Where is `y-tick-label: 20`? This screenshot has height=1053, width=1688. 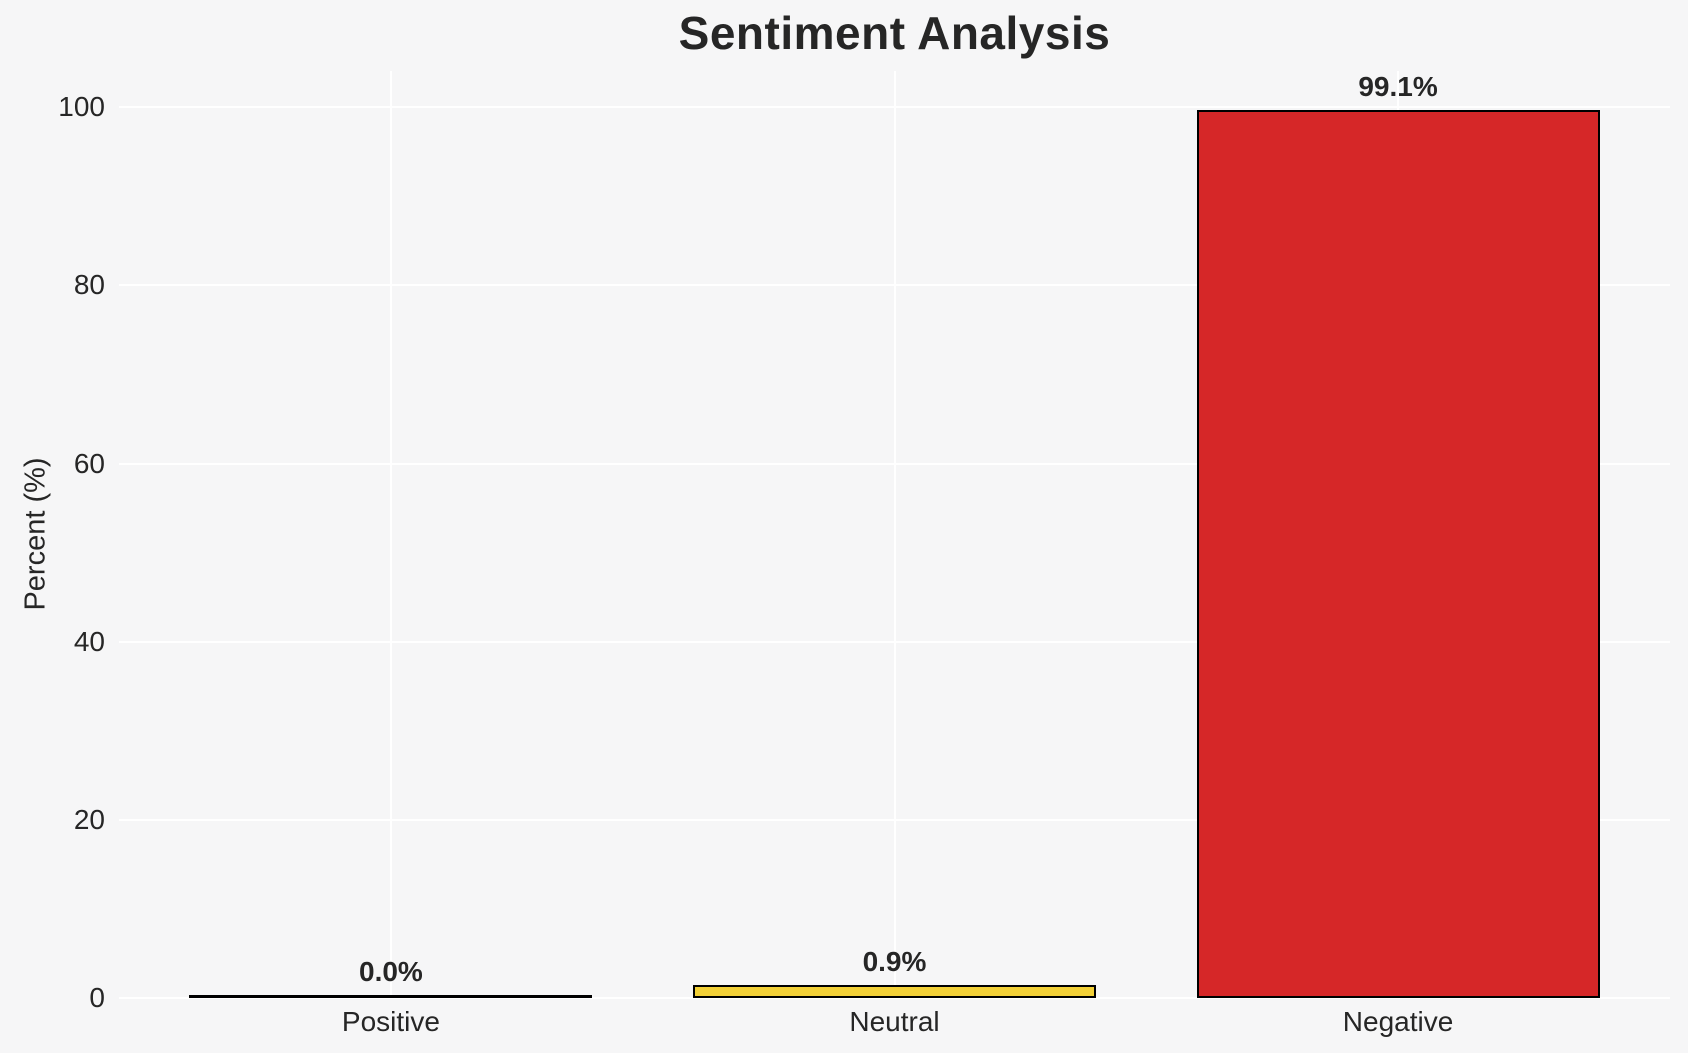 y-tick-label: 20 is located at coordinates (89, 819).